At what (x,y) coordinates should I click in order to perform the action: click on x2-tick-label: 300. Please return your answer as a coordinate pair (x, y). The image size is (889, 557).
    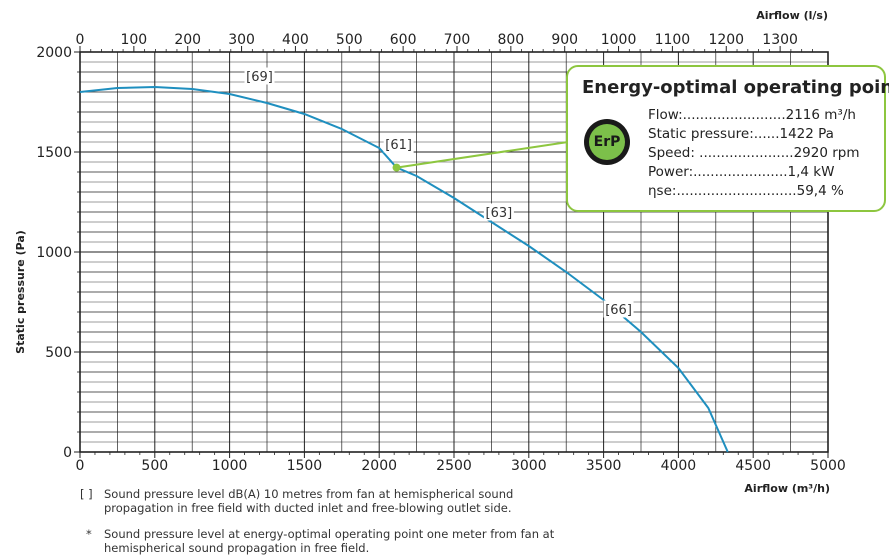
    Looking at the image, I should click on (241, 40).